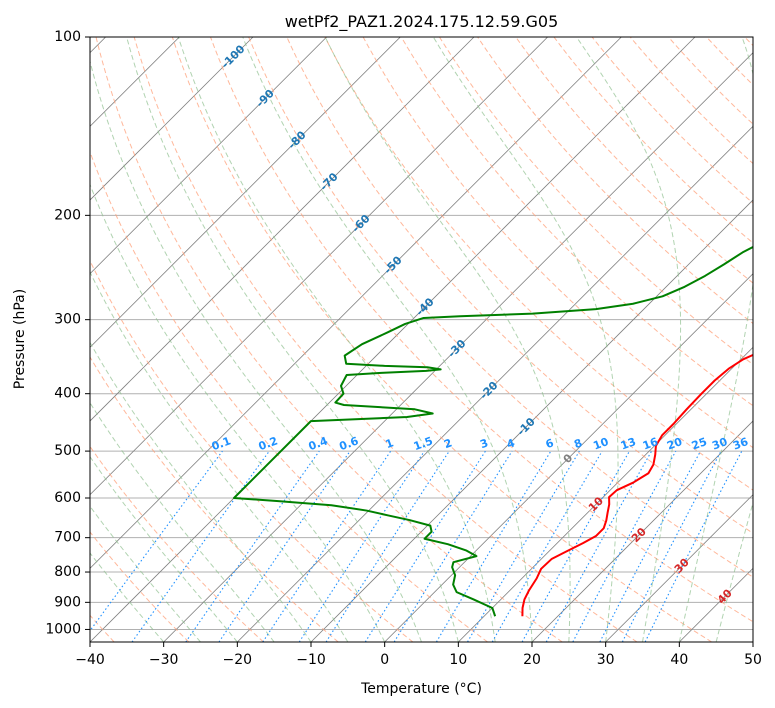 Image resolution: width=775 pixels, height=708 pixels. I want to click on x-tick-label: −10, so click(311, 660).